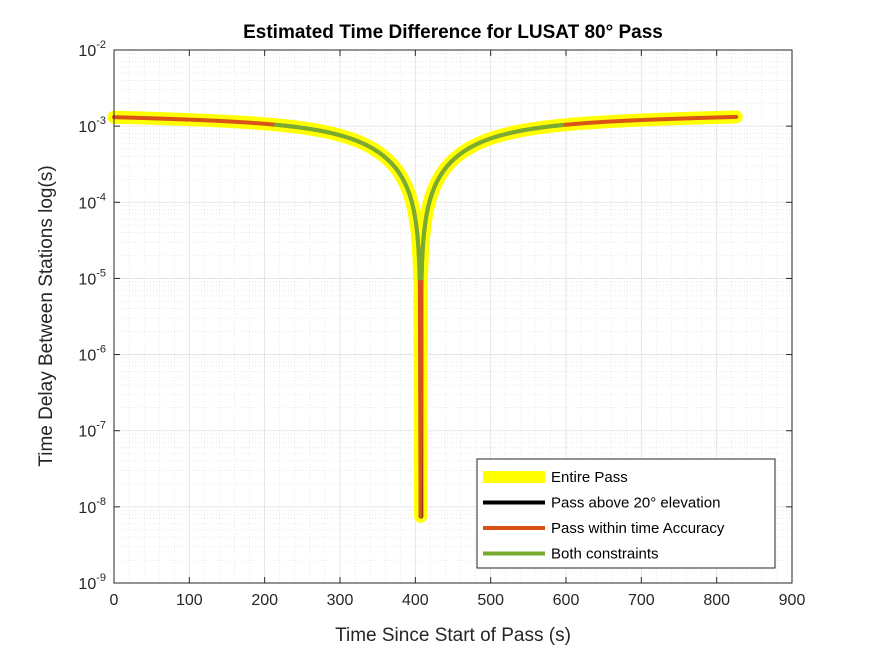 Image resolution: width=875 pixels, height=656 pixels. Describe the element at coordinates (490, 600) in the screenshot. I see `x-tick-label: 500` at that location.